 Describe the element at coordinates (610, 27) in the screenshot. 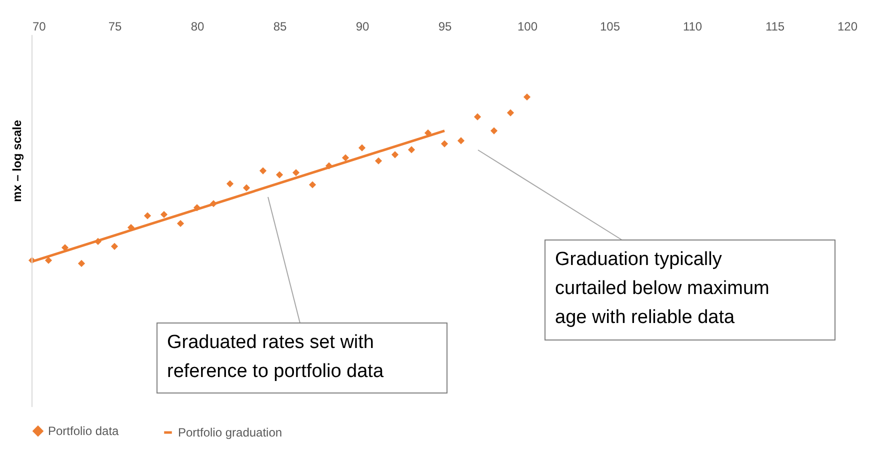

I see `x-tick-label: 105` at that location.